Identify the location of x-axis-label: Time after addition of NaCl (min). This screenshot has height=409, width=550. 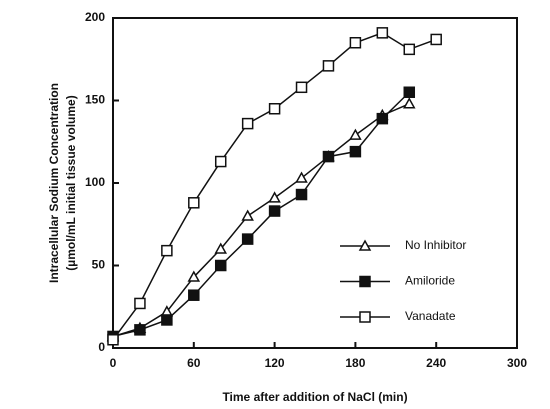
(314, 397).